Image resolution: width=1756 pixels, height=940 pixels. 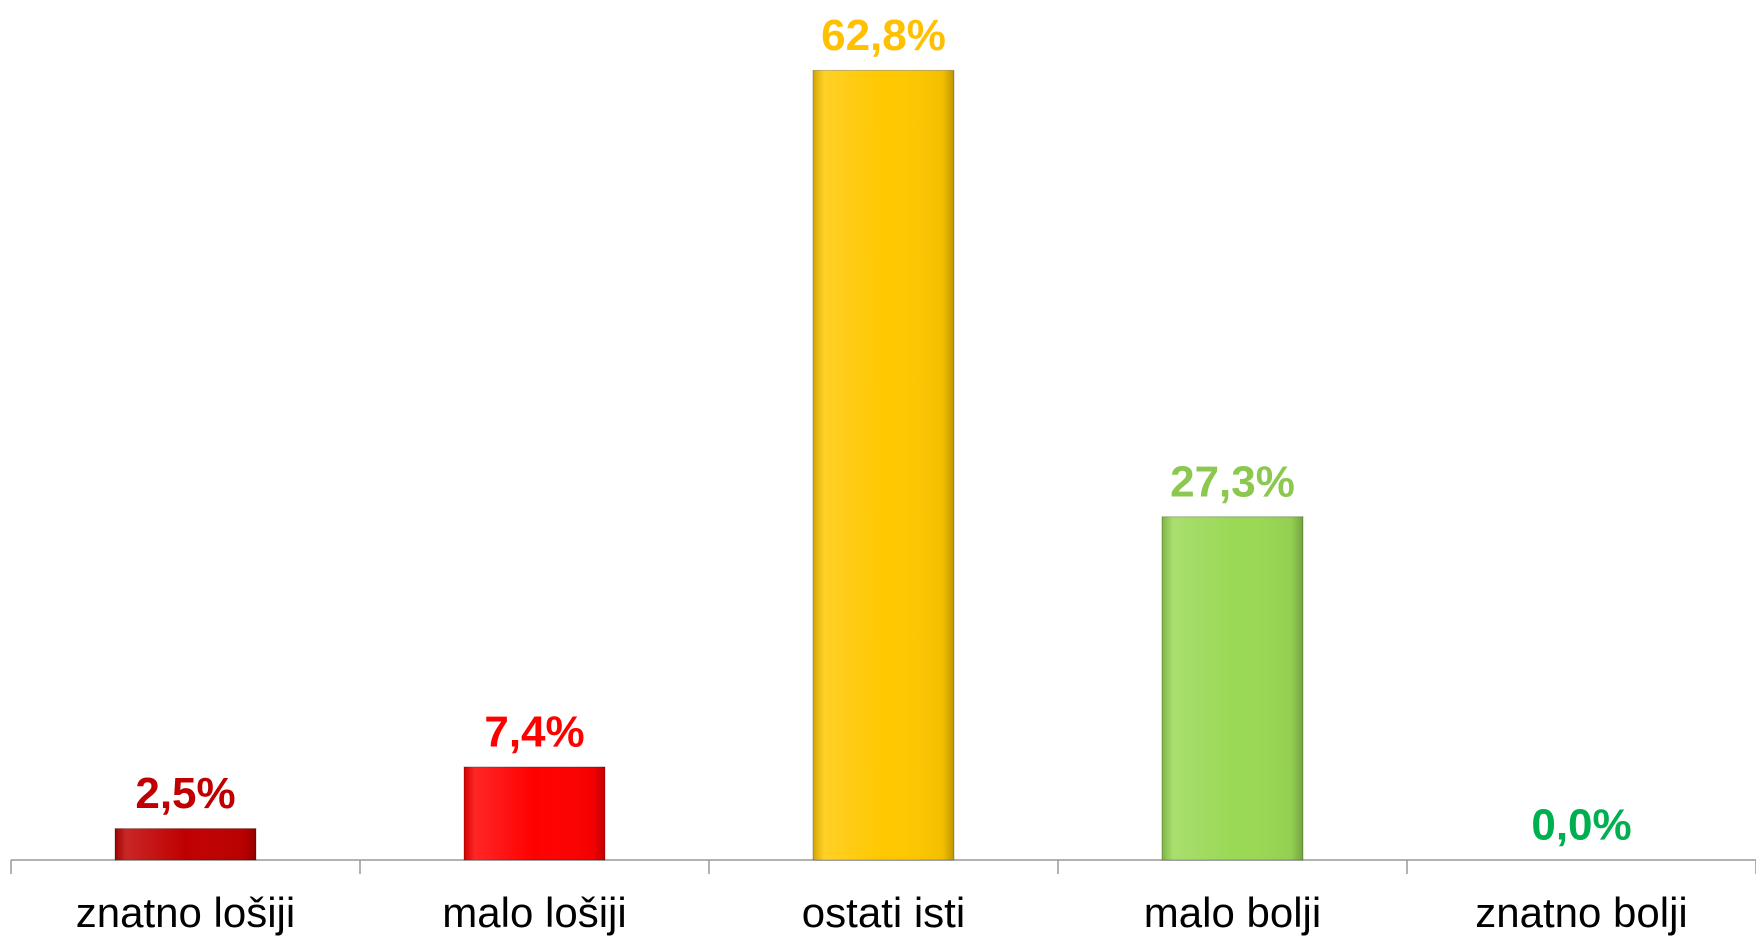 I want to click on x-tick-label: malo lošiji, so click(x=534, y=912).